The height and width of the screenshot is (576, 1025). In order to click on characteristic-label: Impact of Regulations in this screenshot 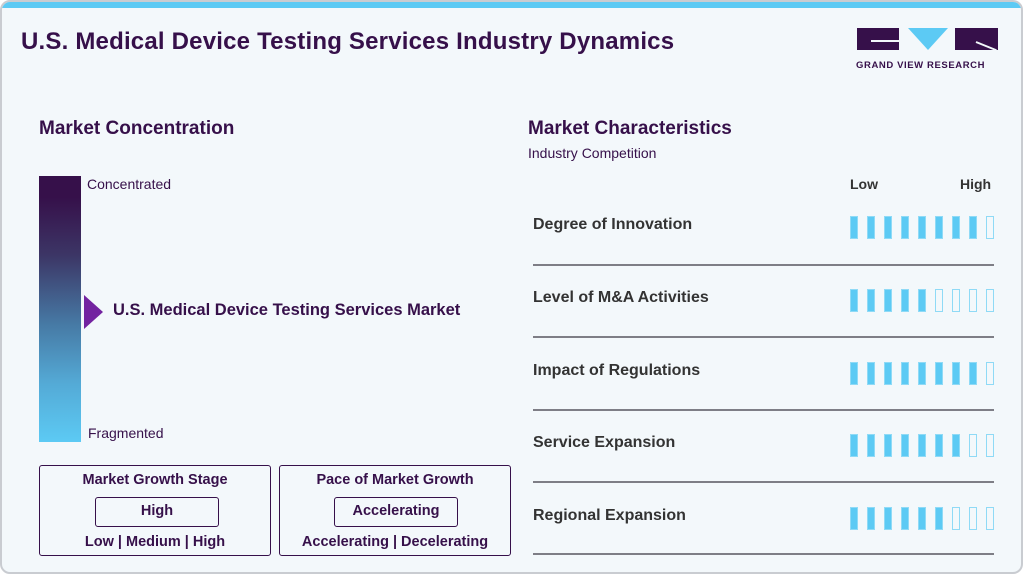, I will do `click(617, 370)`.